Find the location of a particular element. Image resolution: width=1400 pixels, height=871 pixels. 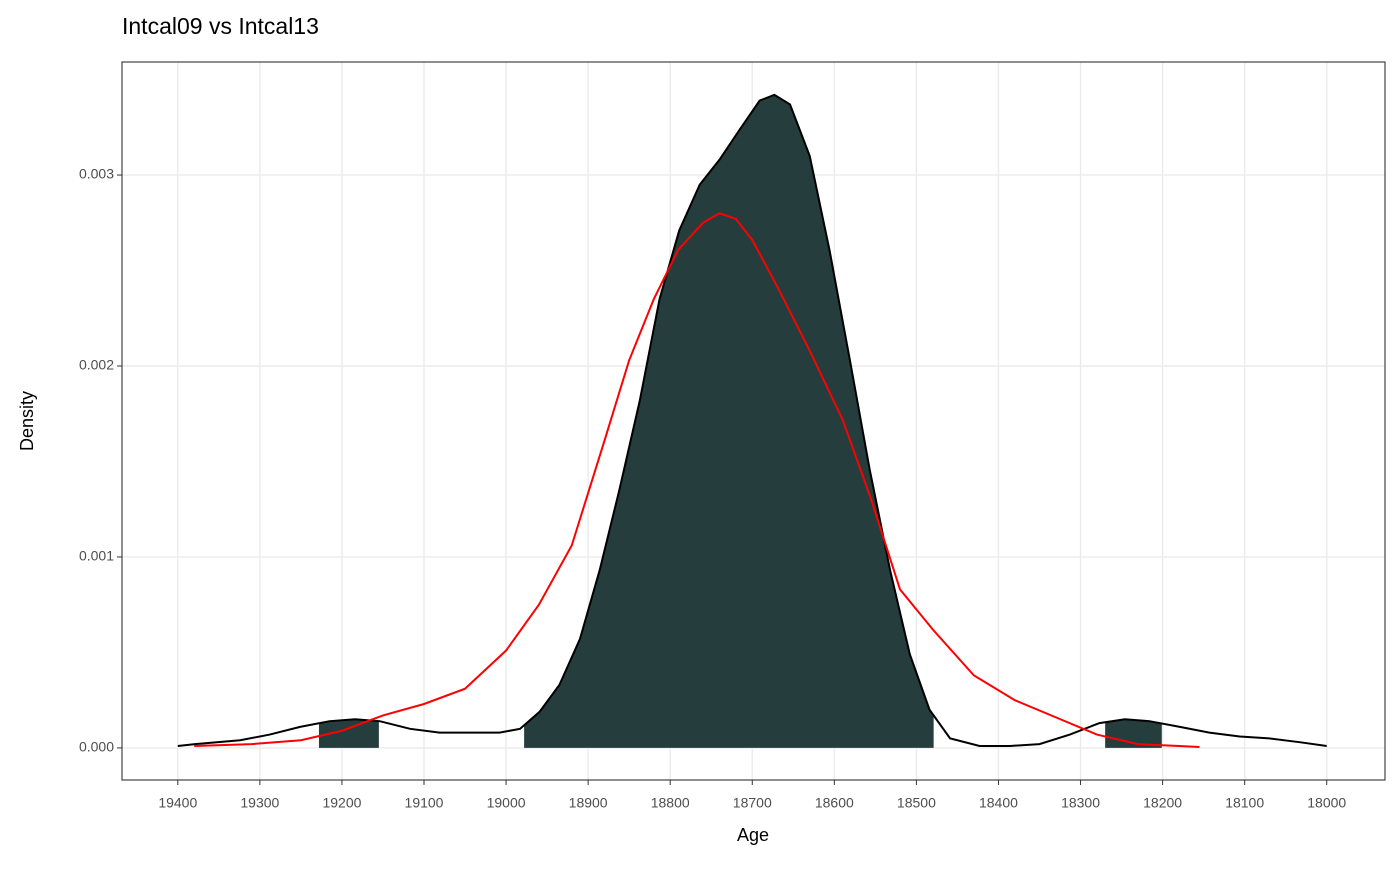

x-tick-label: 18800 is located at coordinates (670, 803).